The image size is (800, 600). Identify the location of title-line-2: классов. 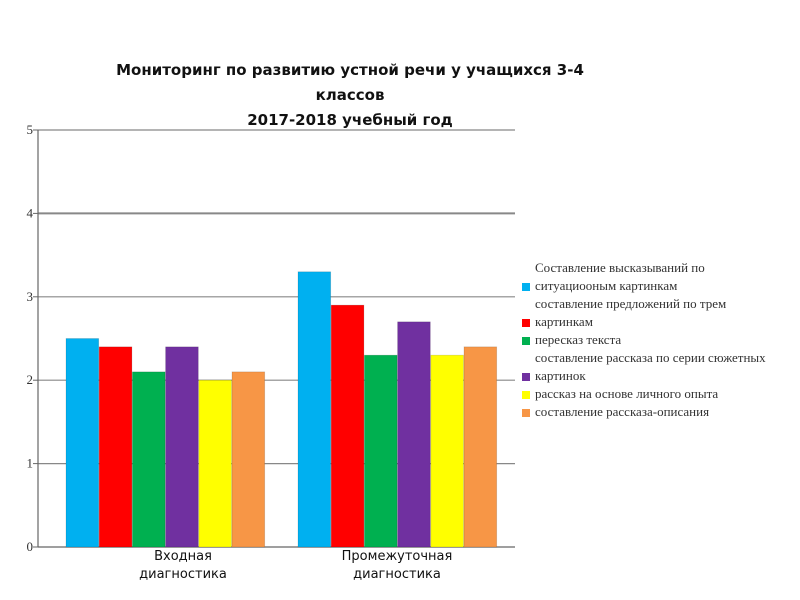
(350, 95).